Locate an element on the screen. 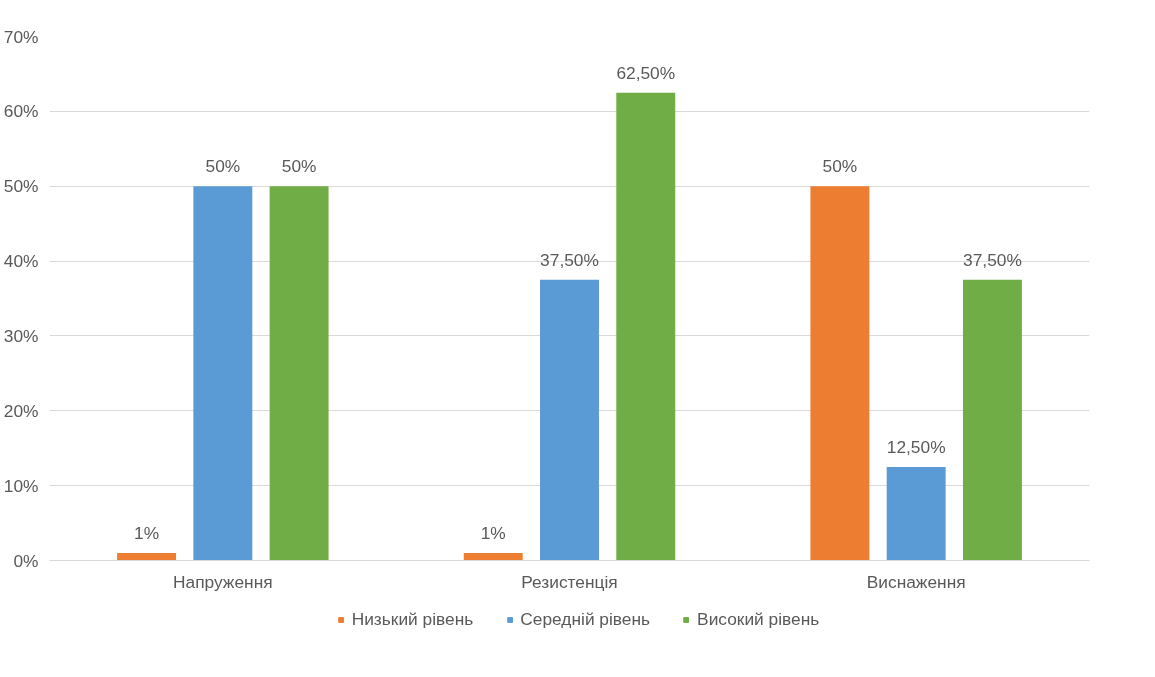  data-label: 62,50% is located at coordinates (646, 72).